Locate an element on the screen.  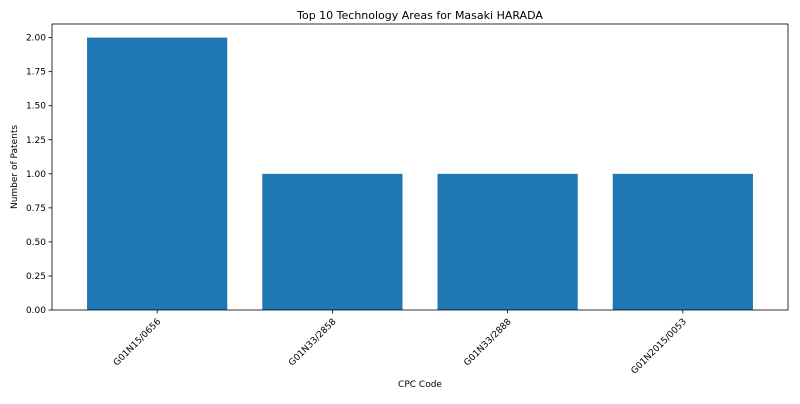
y-axis-label: Number of Patents is located at coordinates (15, 167).